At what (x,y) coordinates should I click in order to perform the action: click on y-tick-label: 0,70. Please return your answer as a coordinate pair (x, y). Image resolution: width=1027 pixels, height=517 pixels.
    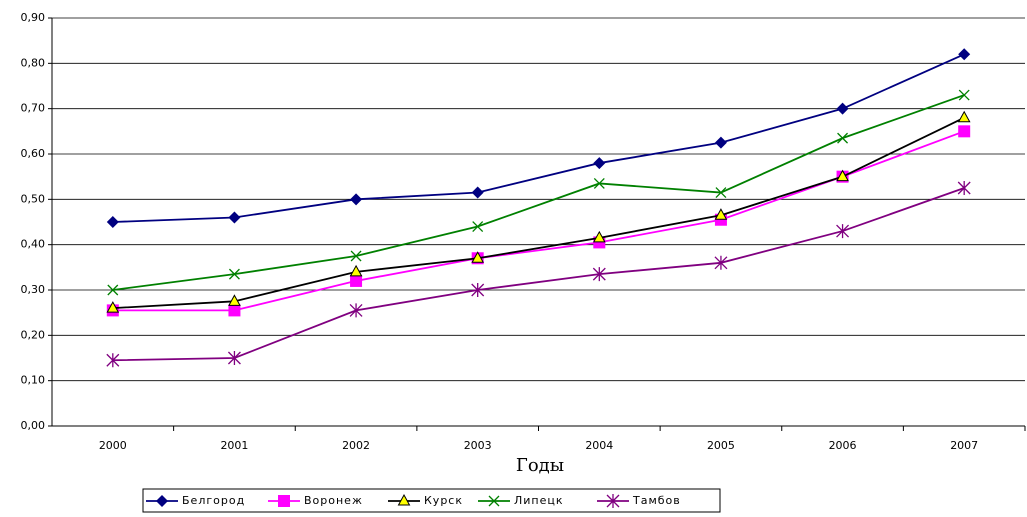
    Looking at the image, I should click on (33, 108).